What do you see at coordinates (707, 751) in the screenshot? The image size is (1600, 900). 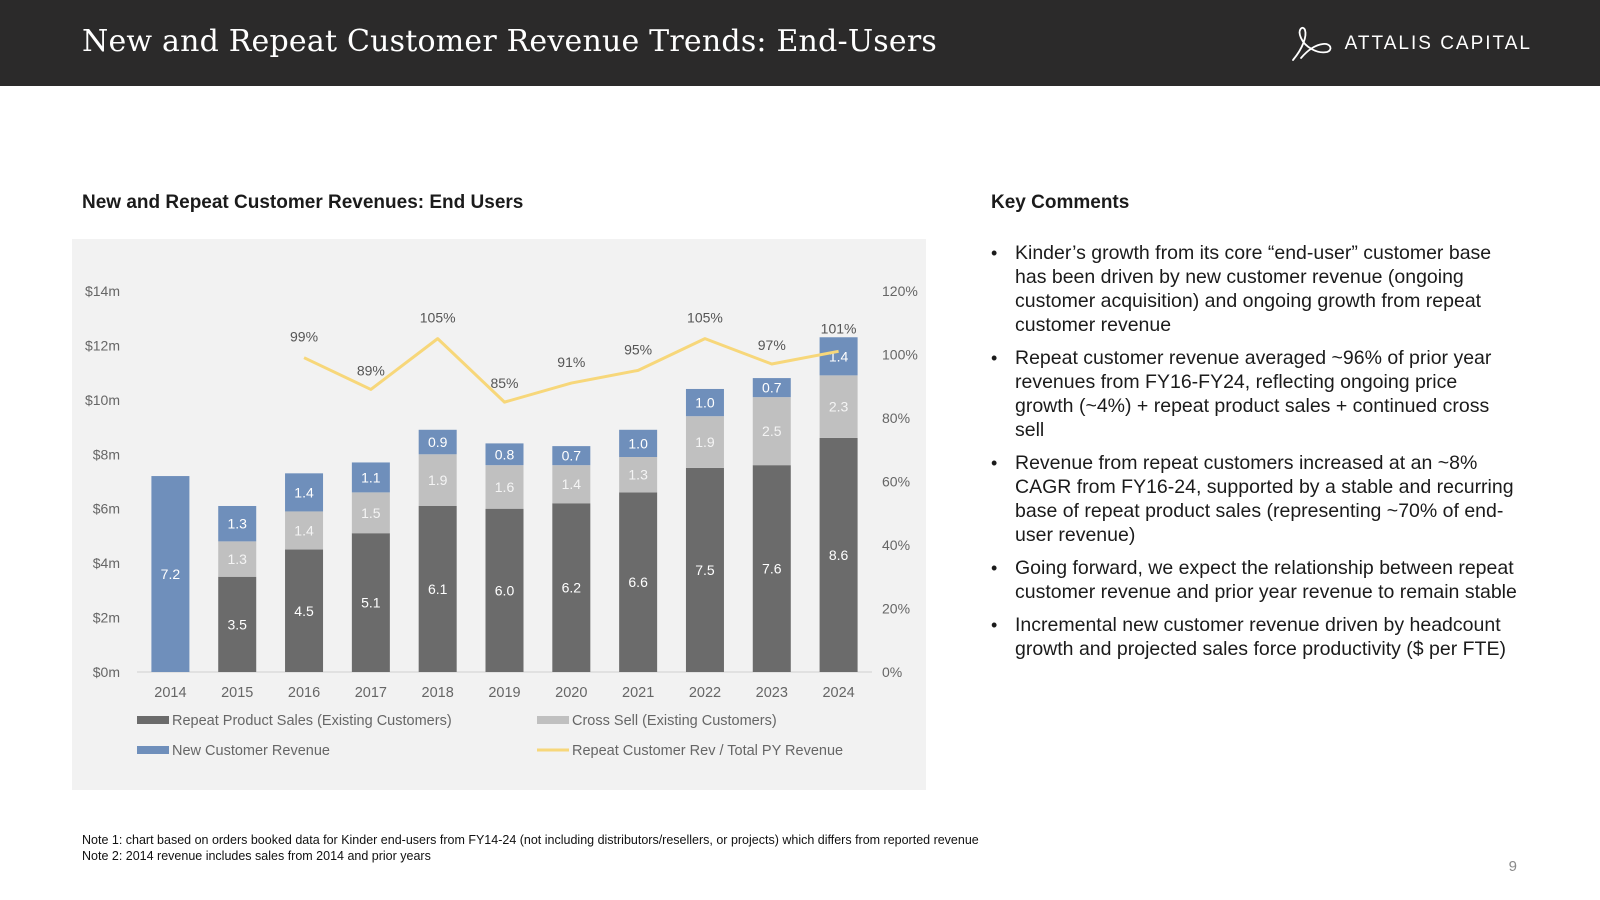 I see `legend-label: Repeat Customer Rev / Total PY Revenue` at bounding box center [707, 751].